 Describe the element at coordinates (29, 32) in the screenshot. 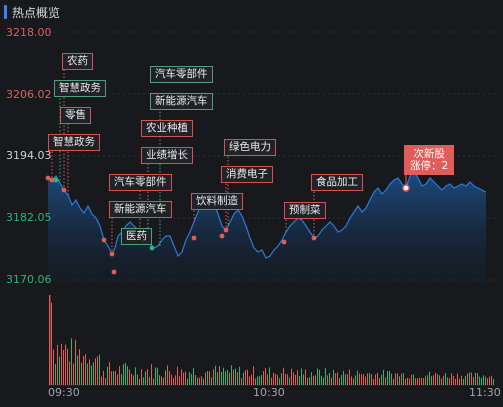

I see `y-tick-label: 3218.00` at that location.